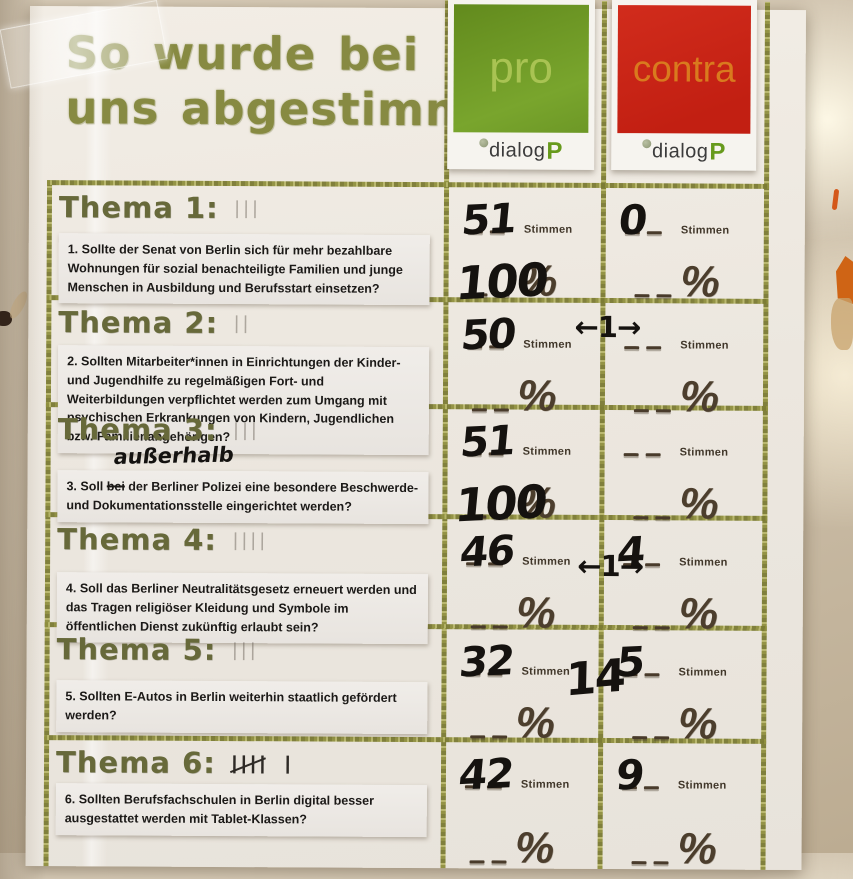 This screenshot has height=879, width=853. I want to click on thema-heading: Thema 6:, so click(135, 762).